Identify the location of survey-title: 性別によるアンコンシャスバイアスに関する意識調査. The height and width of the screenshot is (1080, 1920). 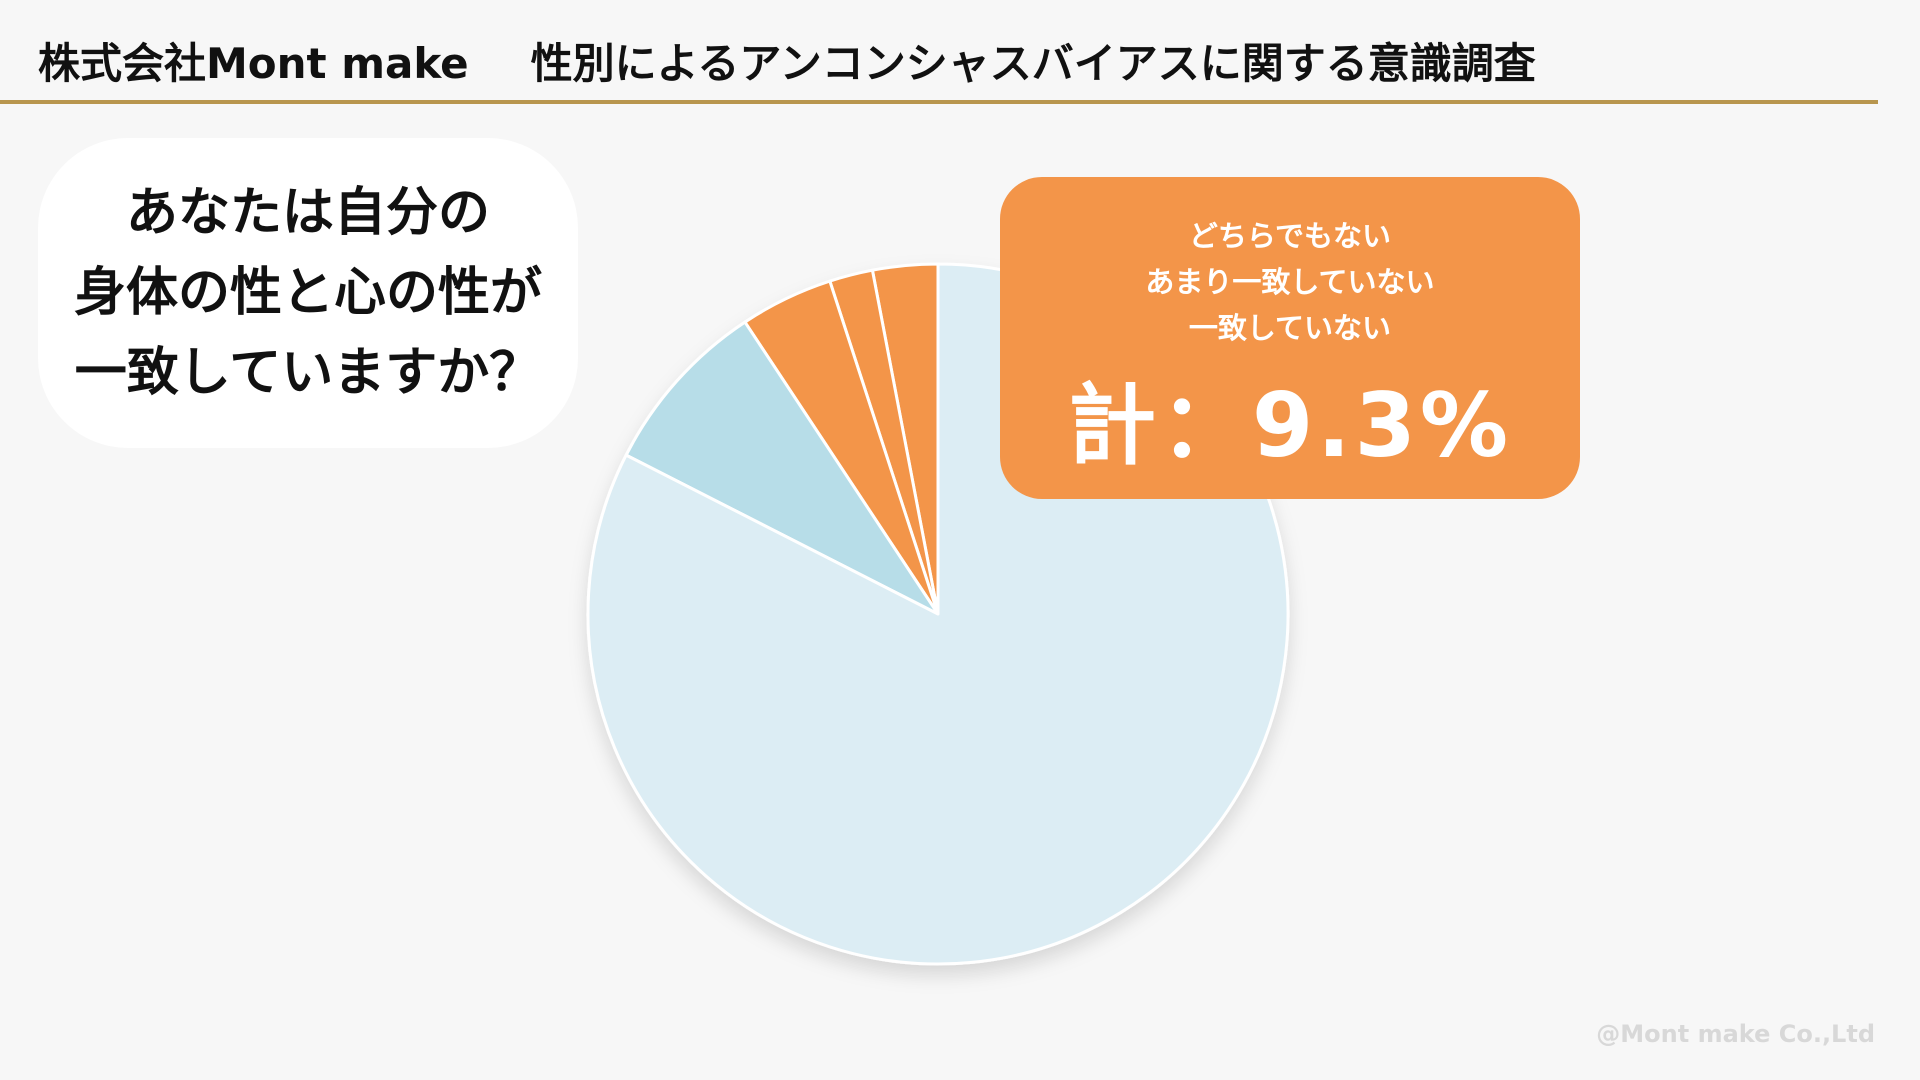
(1033, 63).